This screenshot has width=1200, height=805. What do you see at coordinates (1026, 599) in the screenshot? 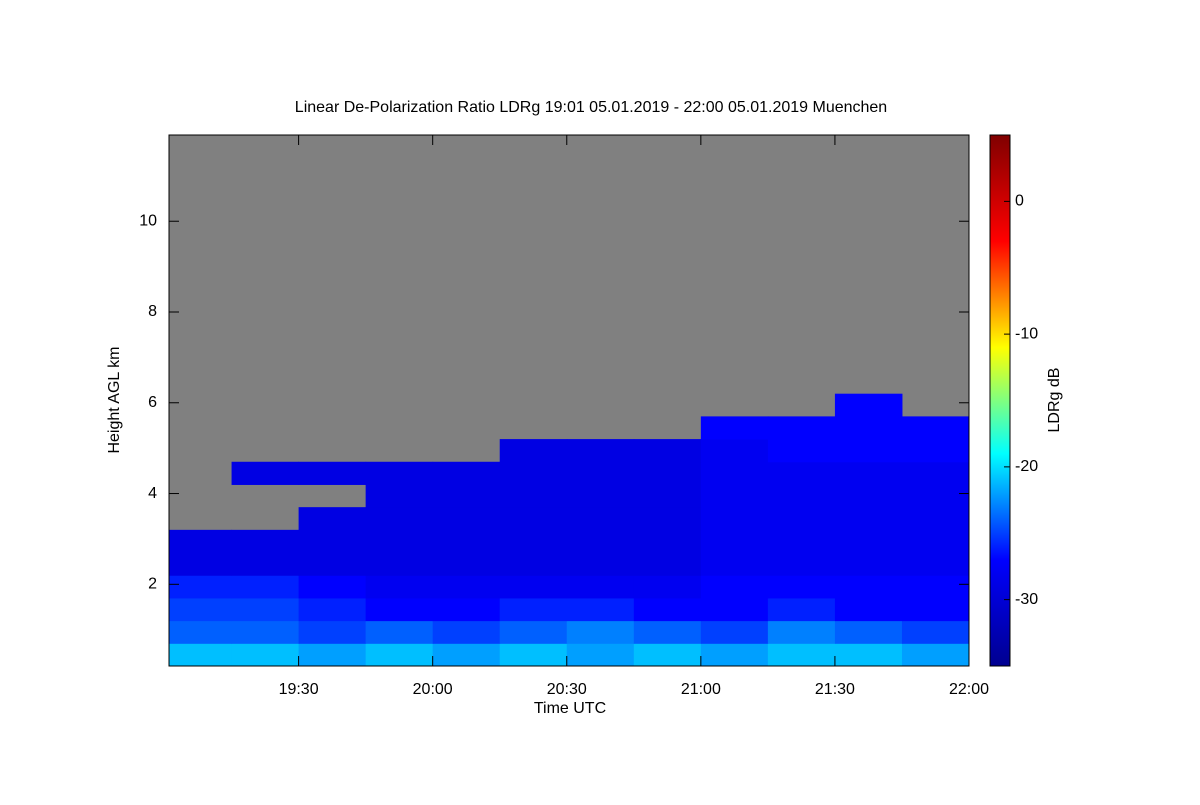
I see `colorbar-tick-label: -30` at bounding box center [1026, 599].